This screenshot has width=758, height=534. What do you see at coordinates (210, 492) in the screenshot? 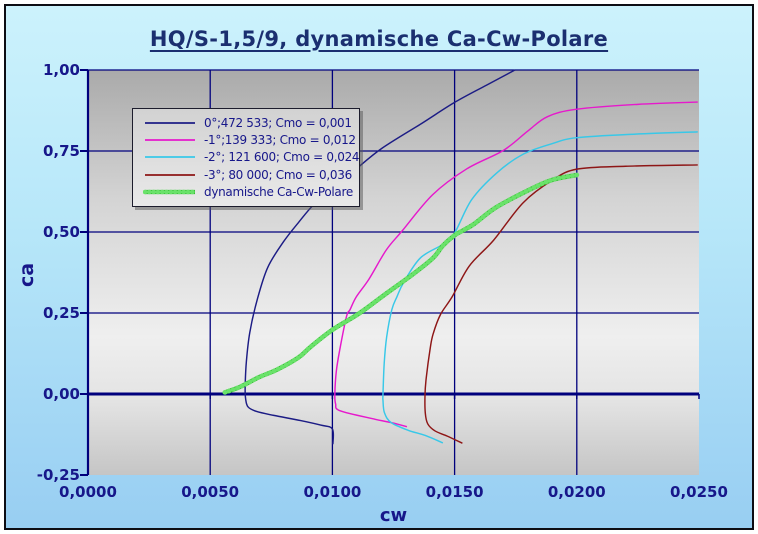
I see `x-tick-label: 0,0050` at bounding box center [210, 492].